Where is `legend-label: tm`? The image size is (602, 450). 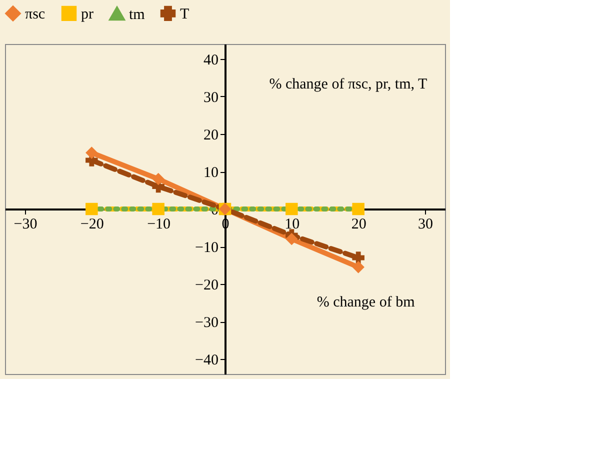 legend-label: tm is located at coordinates (137, 14).